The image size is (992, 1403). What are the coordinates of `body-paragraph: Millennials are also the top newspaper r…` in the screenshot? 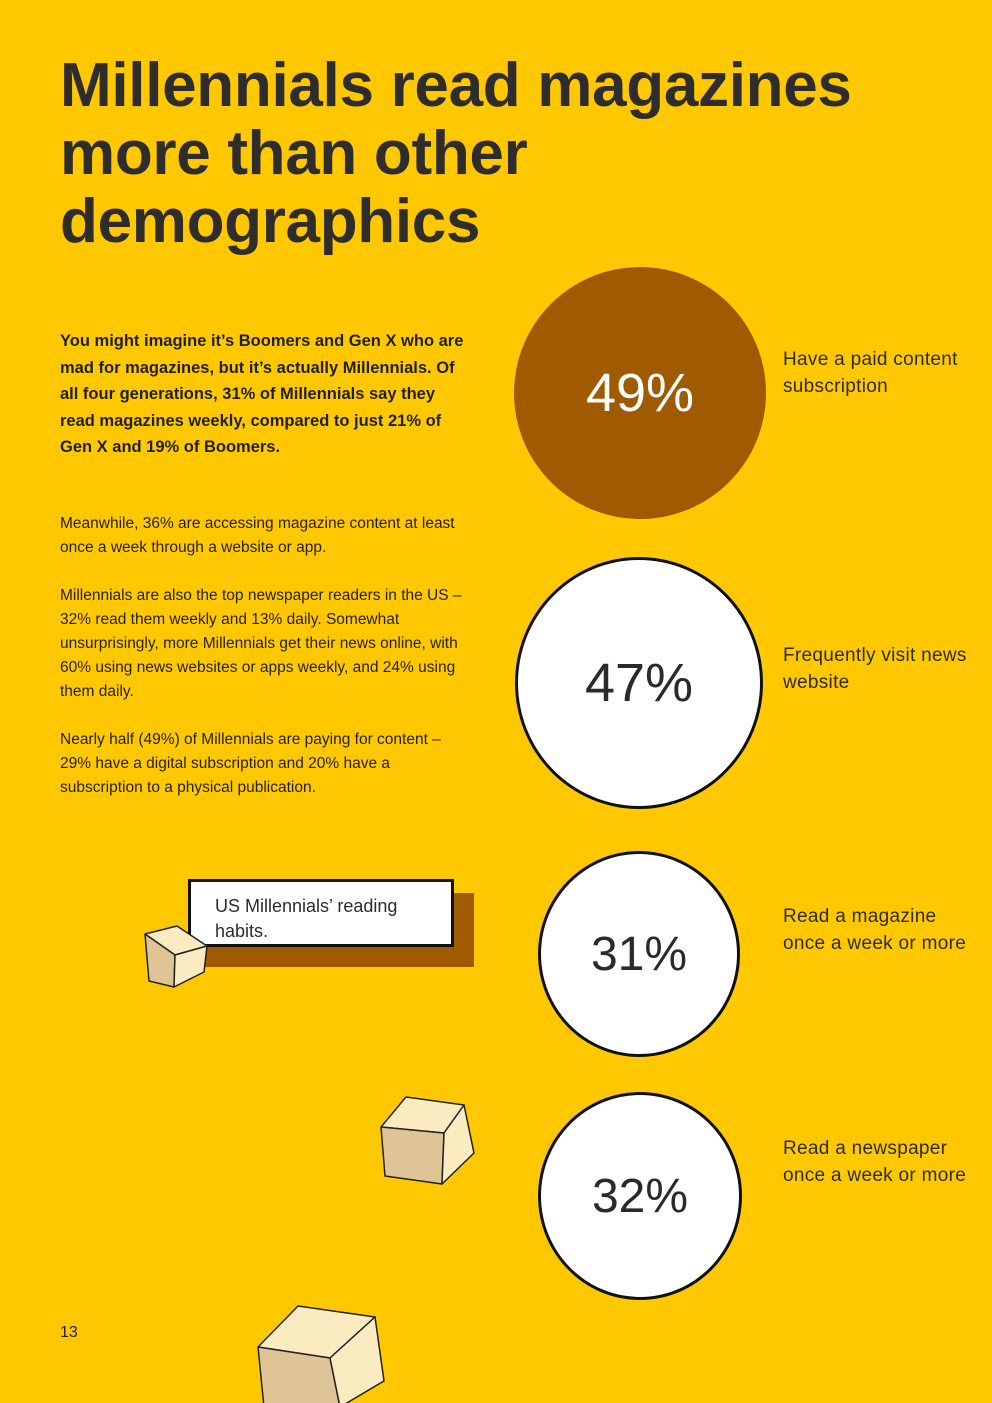 It's located at (261, 643).